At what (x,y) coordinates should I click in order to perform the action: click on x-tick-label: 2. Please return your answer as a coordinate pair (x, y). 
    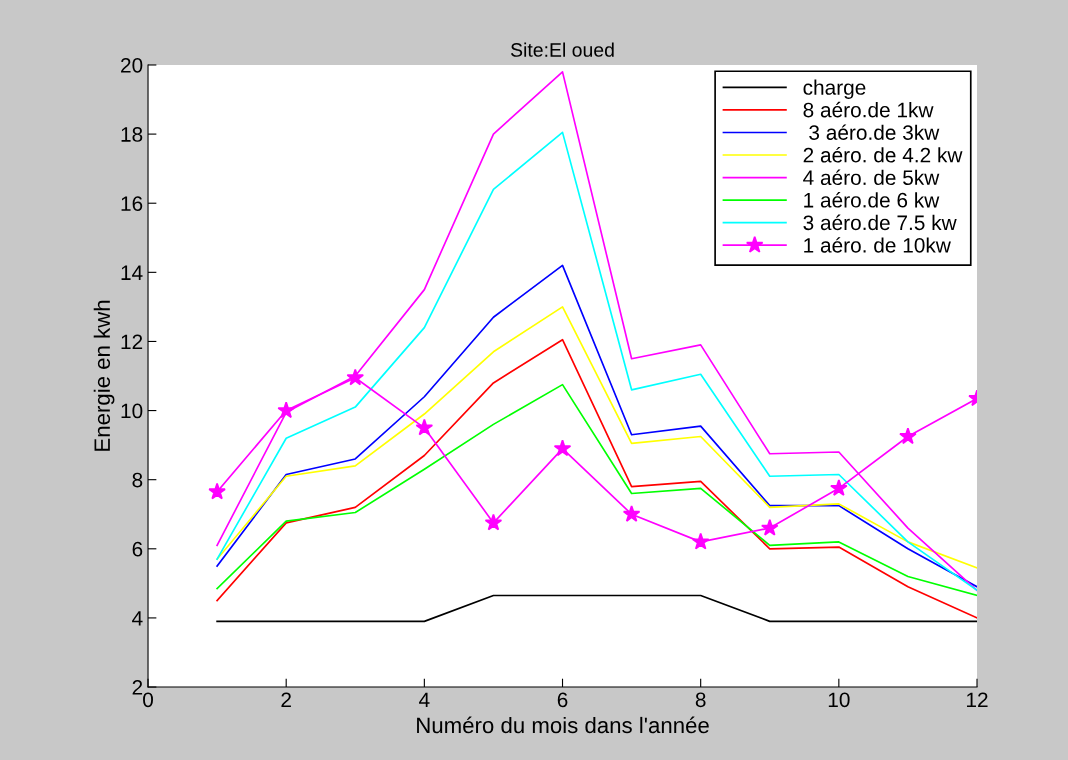
    Looking at the image, I should click on (286, 699).